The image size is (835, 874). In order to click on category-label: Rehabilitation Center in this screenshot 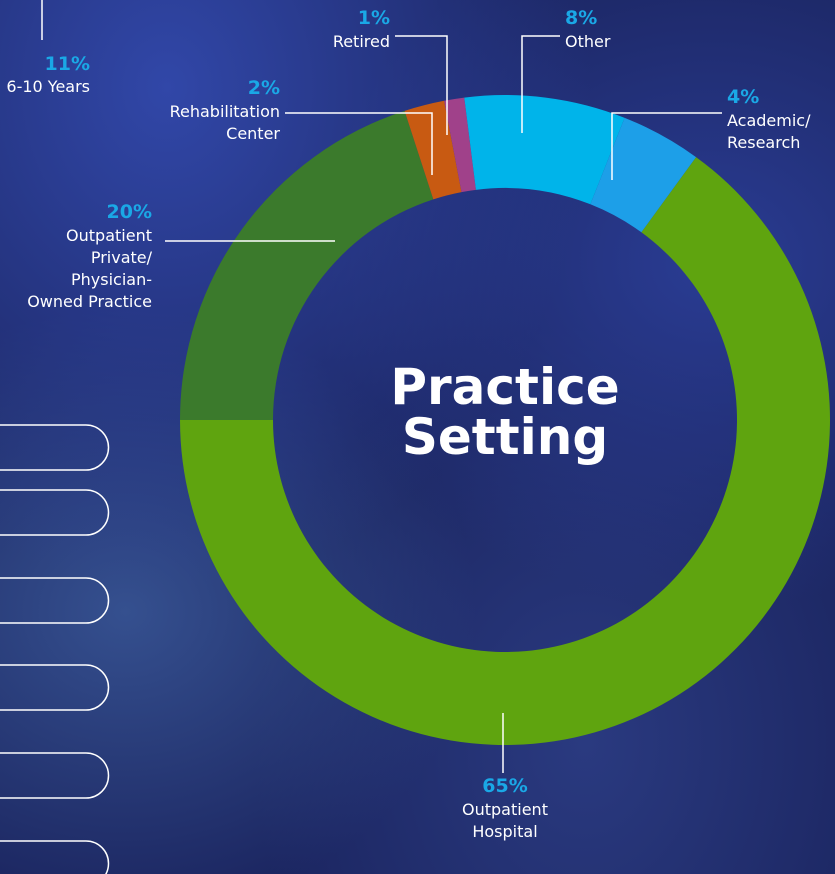, I will do `click(224, 122)`.